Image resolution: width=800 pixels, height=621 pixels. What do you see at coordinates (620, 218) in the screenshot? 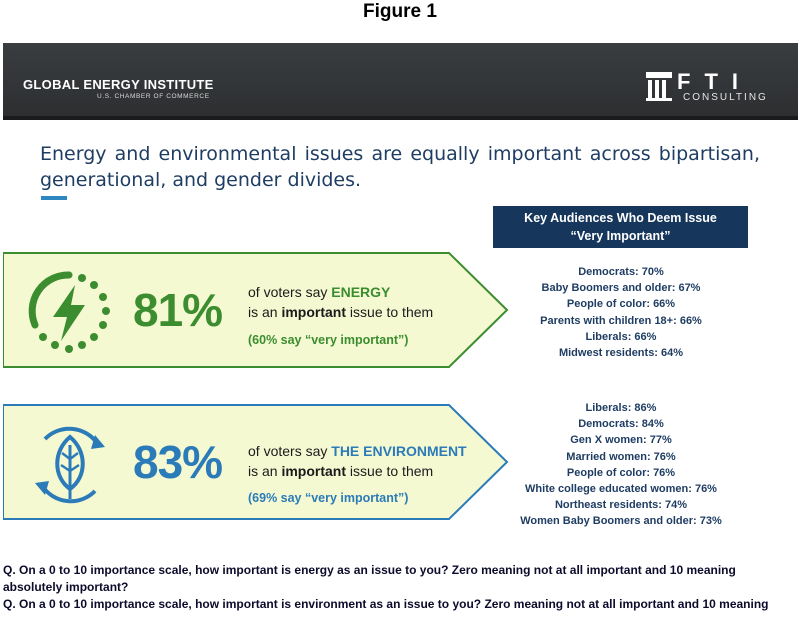
I see `key-audiences-line1: Key Audiences Who Deem Issue` at bounding box center [620, 218].